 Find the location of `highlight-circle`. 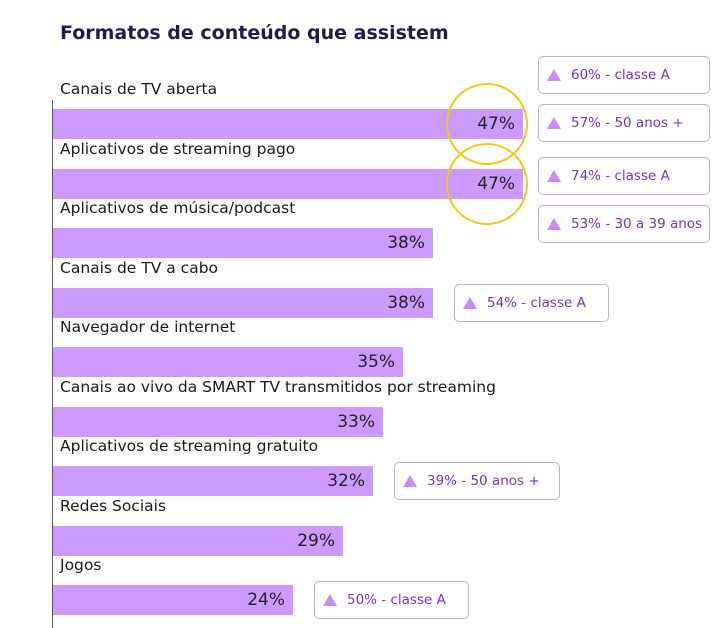

highlight-circle is located at coordinates (487, 183).